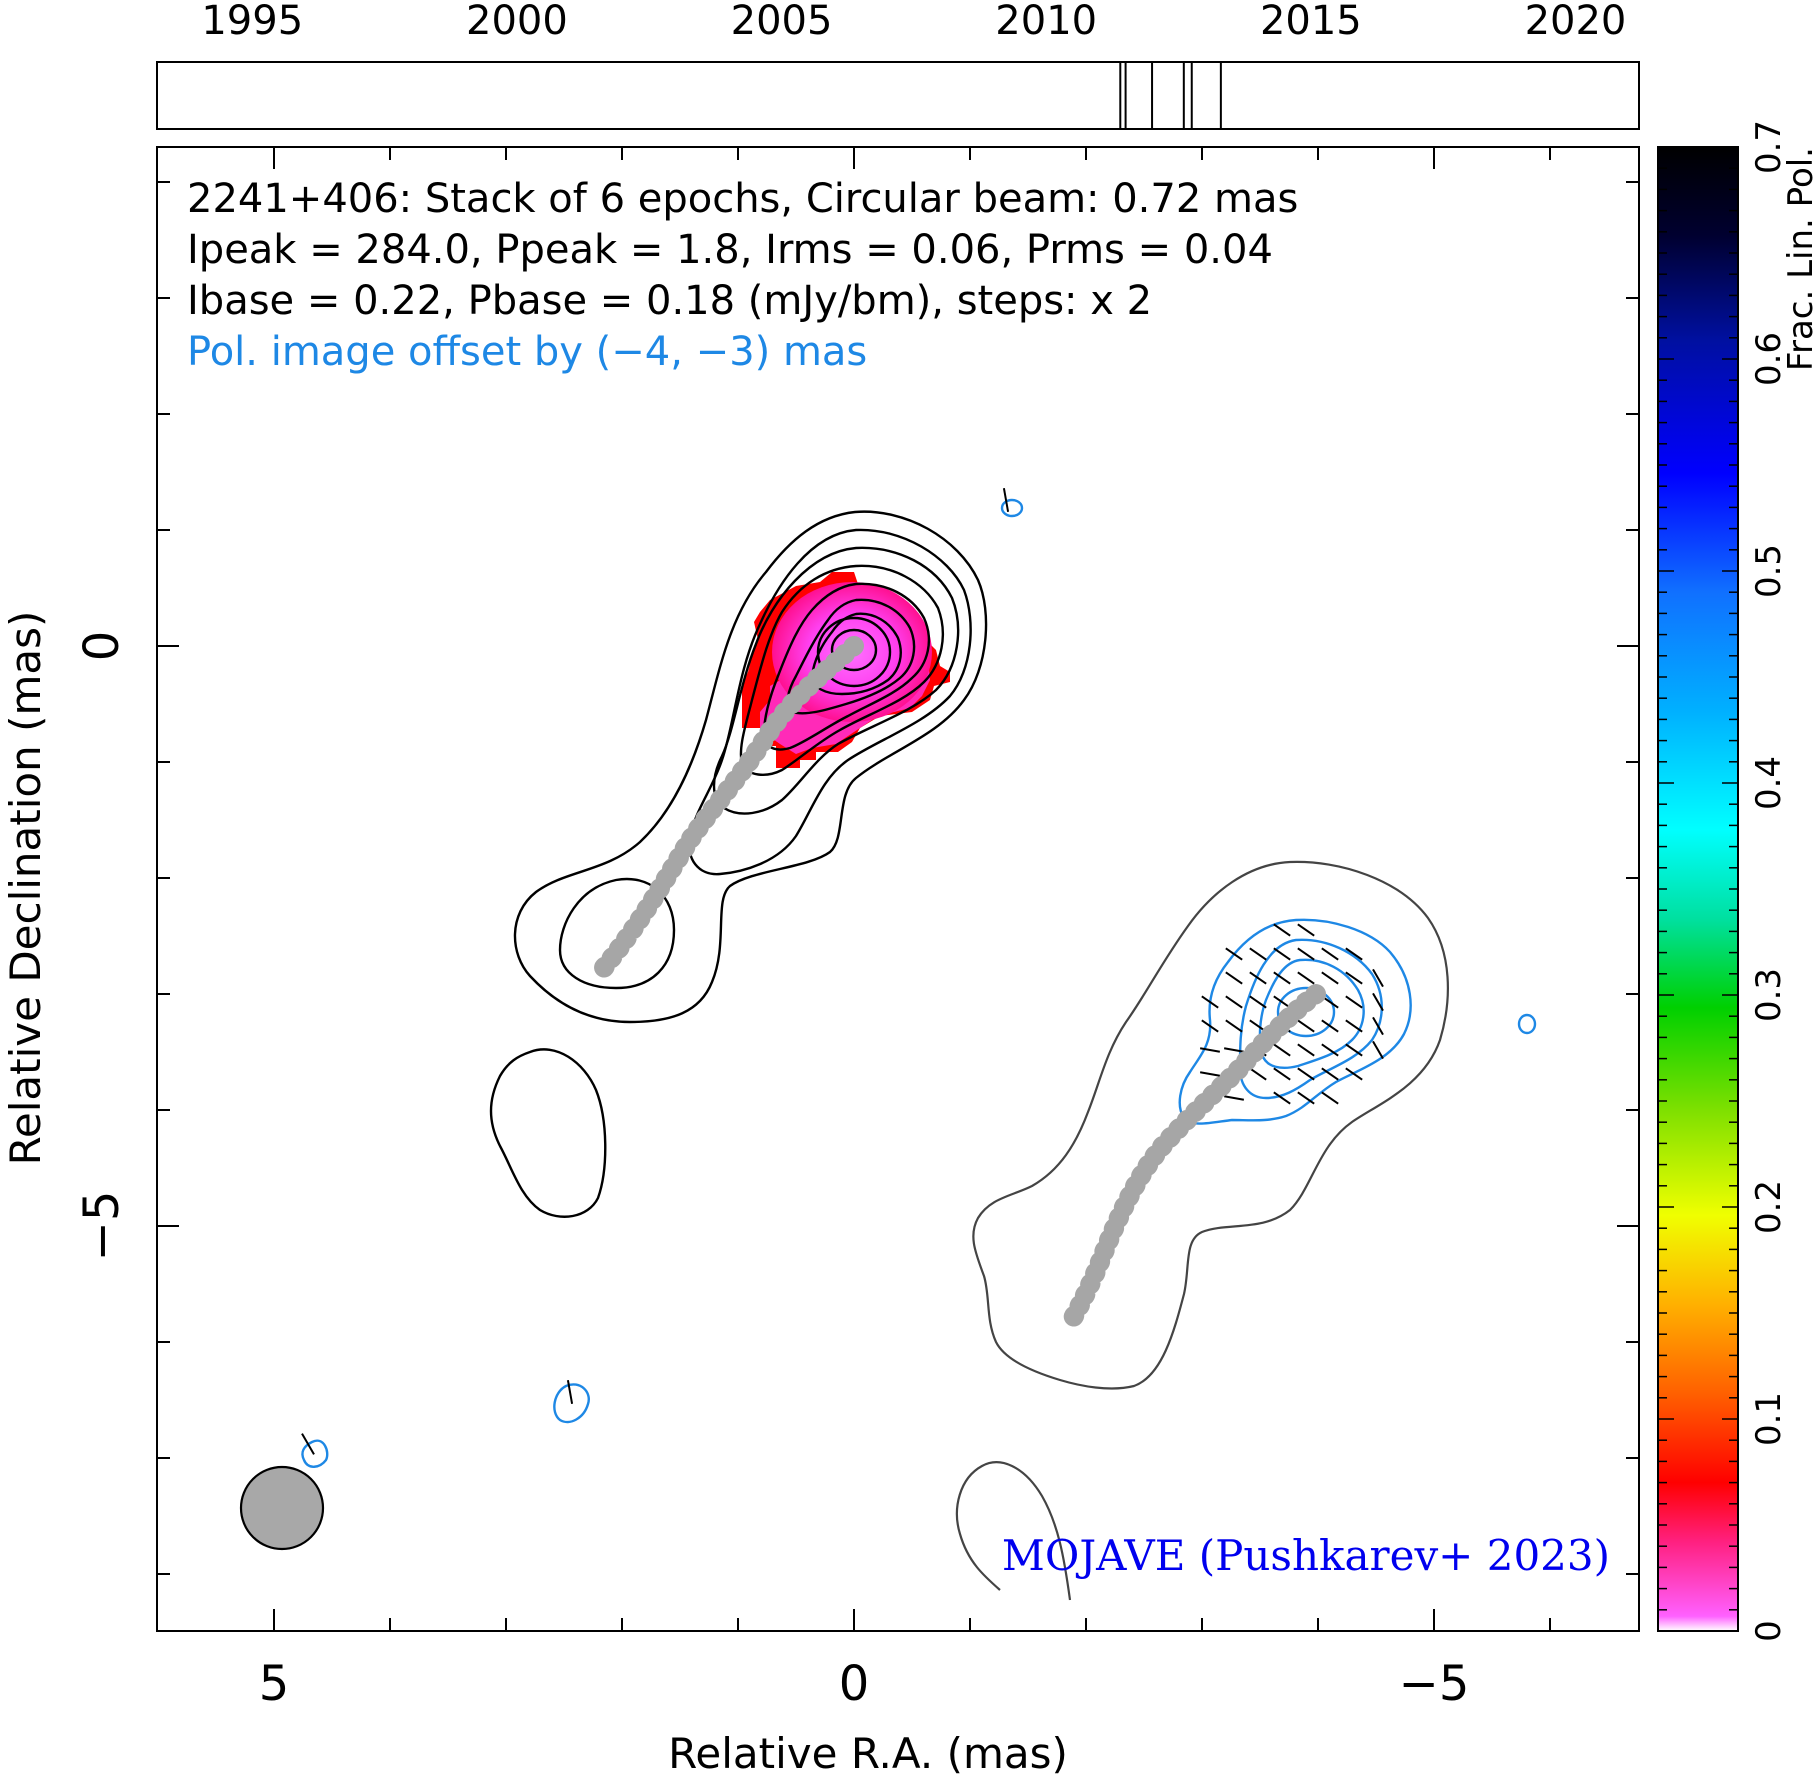 Image resolution: width=1819 pixels, height=1778 pixels. I want to click on colorbar-tick-label: 0.5, so click(1769, 571).